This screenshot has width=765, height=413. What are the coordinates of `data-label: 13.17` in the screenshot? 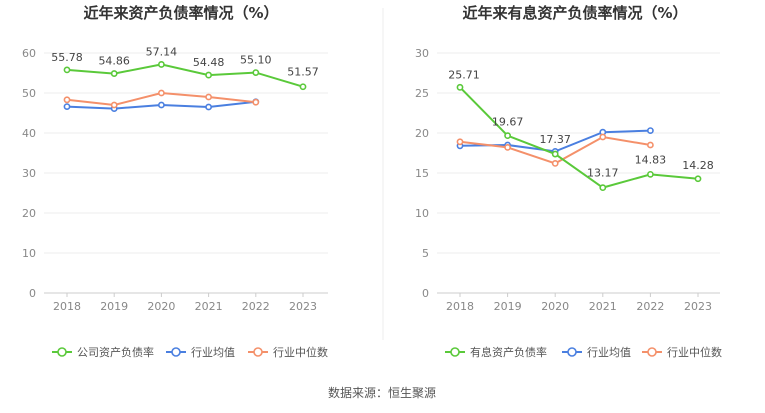 It's located at (603, 173).